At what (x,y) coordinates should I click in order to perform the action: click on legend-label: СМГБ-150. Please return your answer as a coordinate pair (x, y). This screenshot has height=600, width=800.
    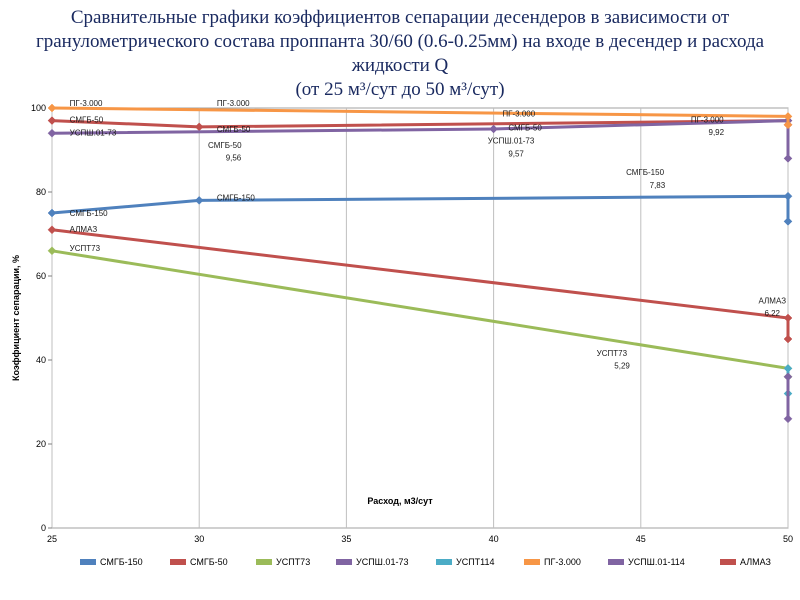
    Looking at the image, I should click on (121, 562).